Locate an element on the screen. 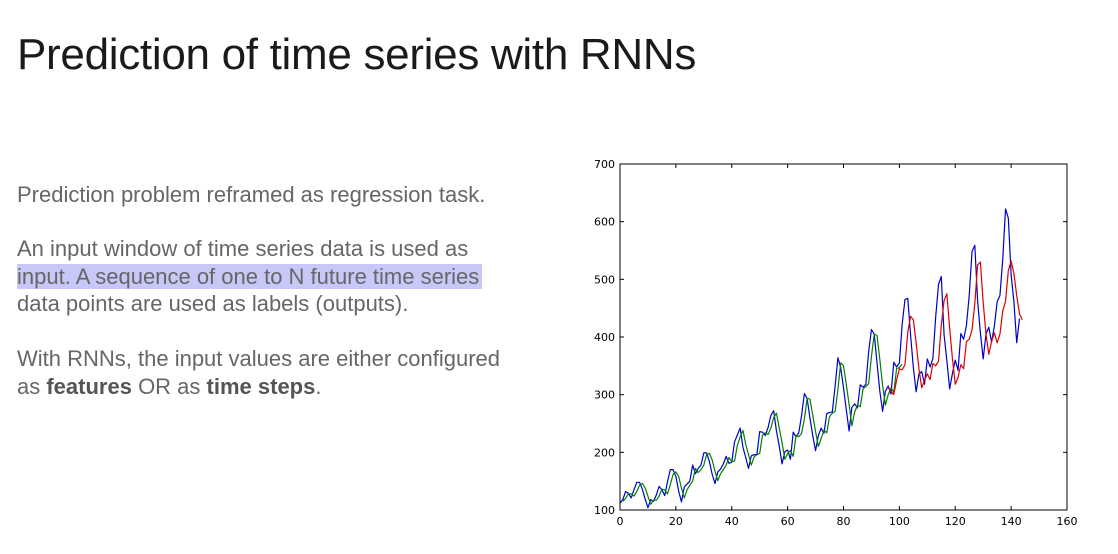 The height and width of the screenshot is (554, 1118). x-tick-label: 20 is located at coordinates (676, 521).